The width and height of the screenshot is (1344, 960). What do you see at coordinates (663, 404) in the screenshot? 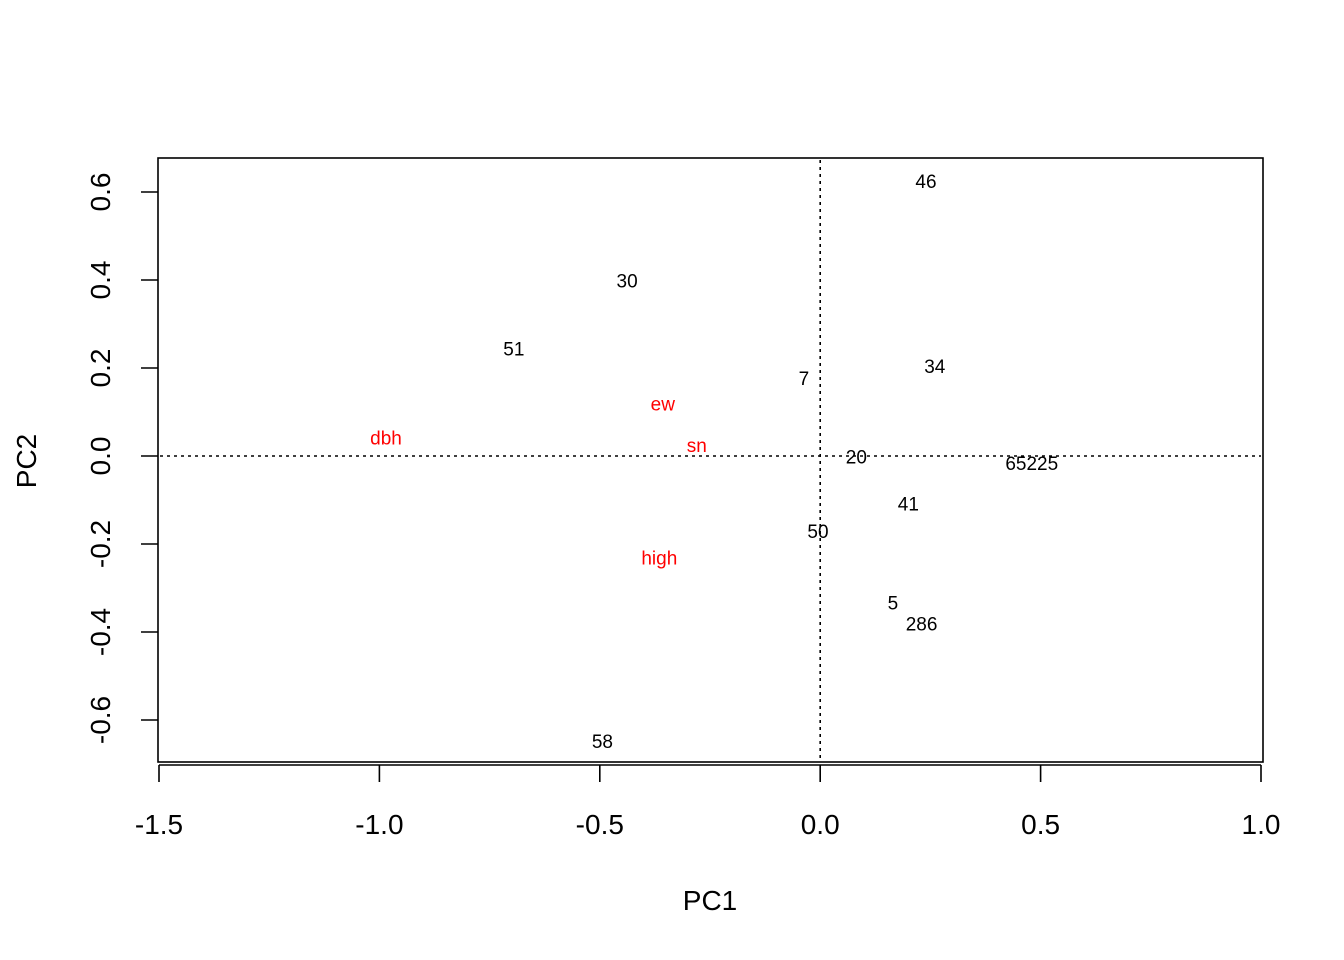
I see `point-label: ew` at bounding box center [663, 404].